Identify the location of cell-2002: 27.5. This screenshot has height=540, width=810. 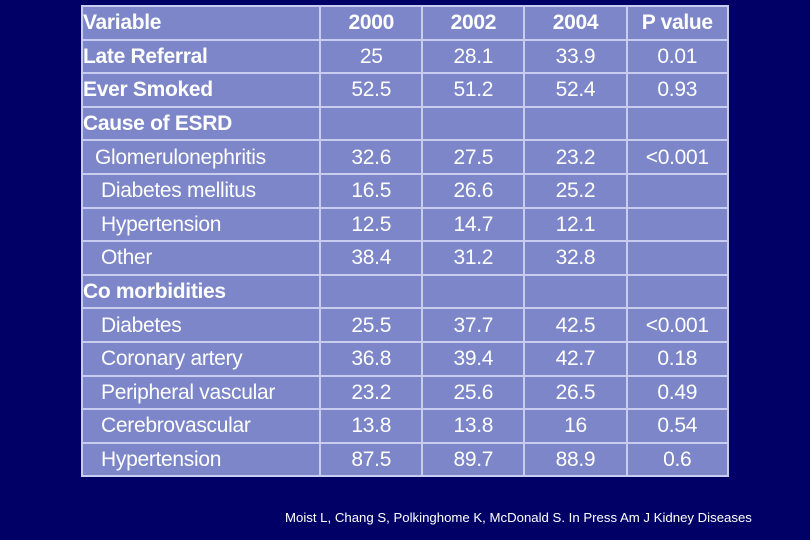
(473, 157).